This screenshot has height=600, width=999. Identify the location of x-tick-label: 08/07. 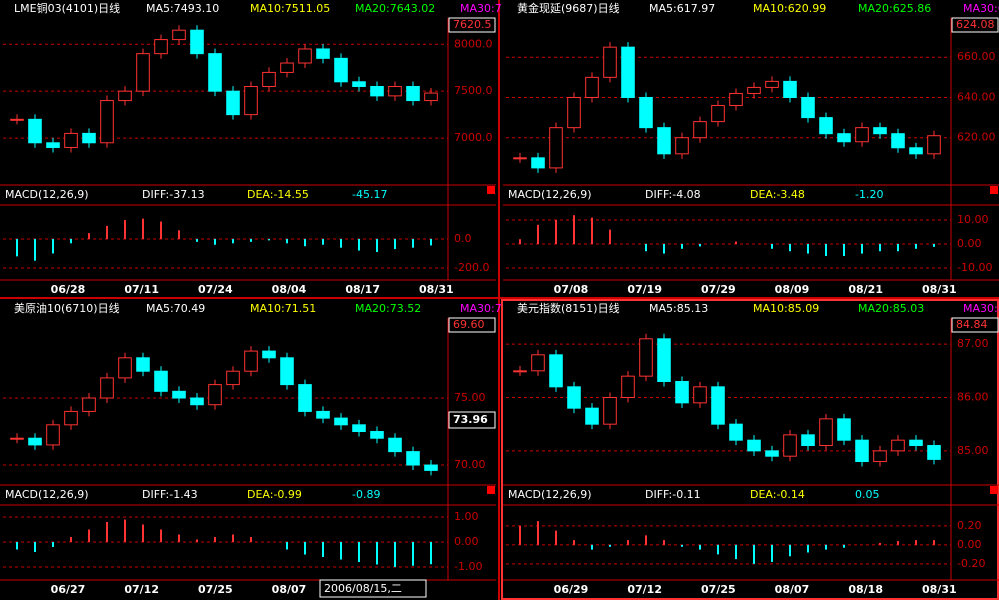
(792, 589).